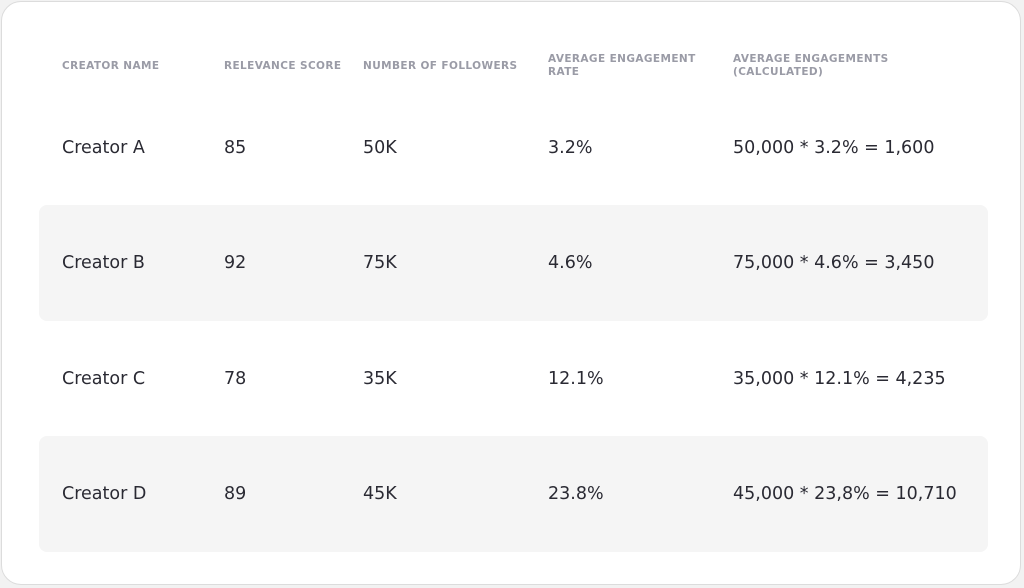 This screenshot has height=588, width=1024. What do you see at coordinates (380, 263) in the screenshot?
I see `followers-cell: 75K` at bounding box center [380, 263].